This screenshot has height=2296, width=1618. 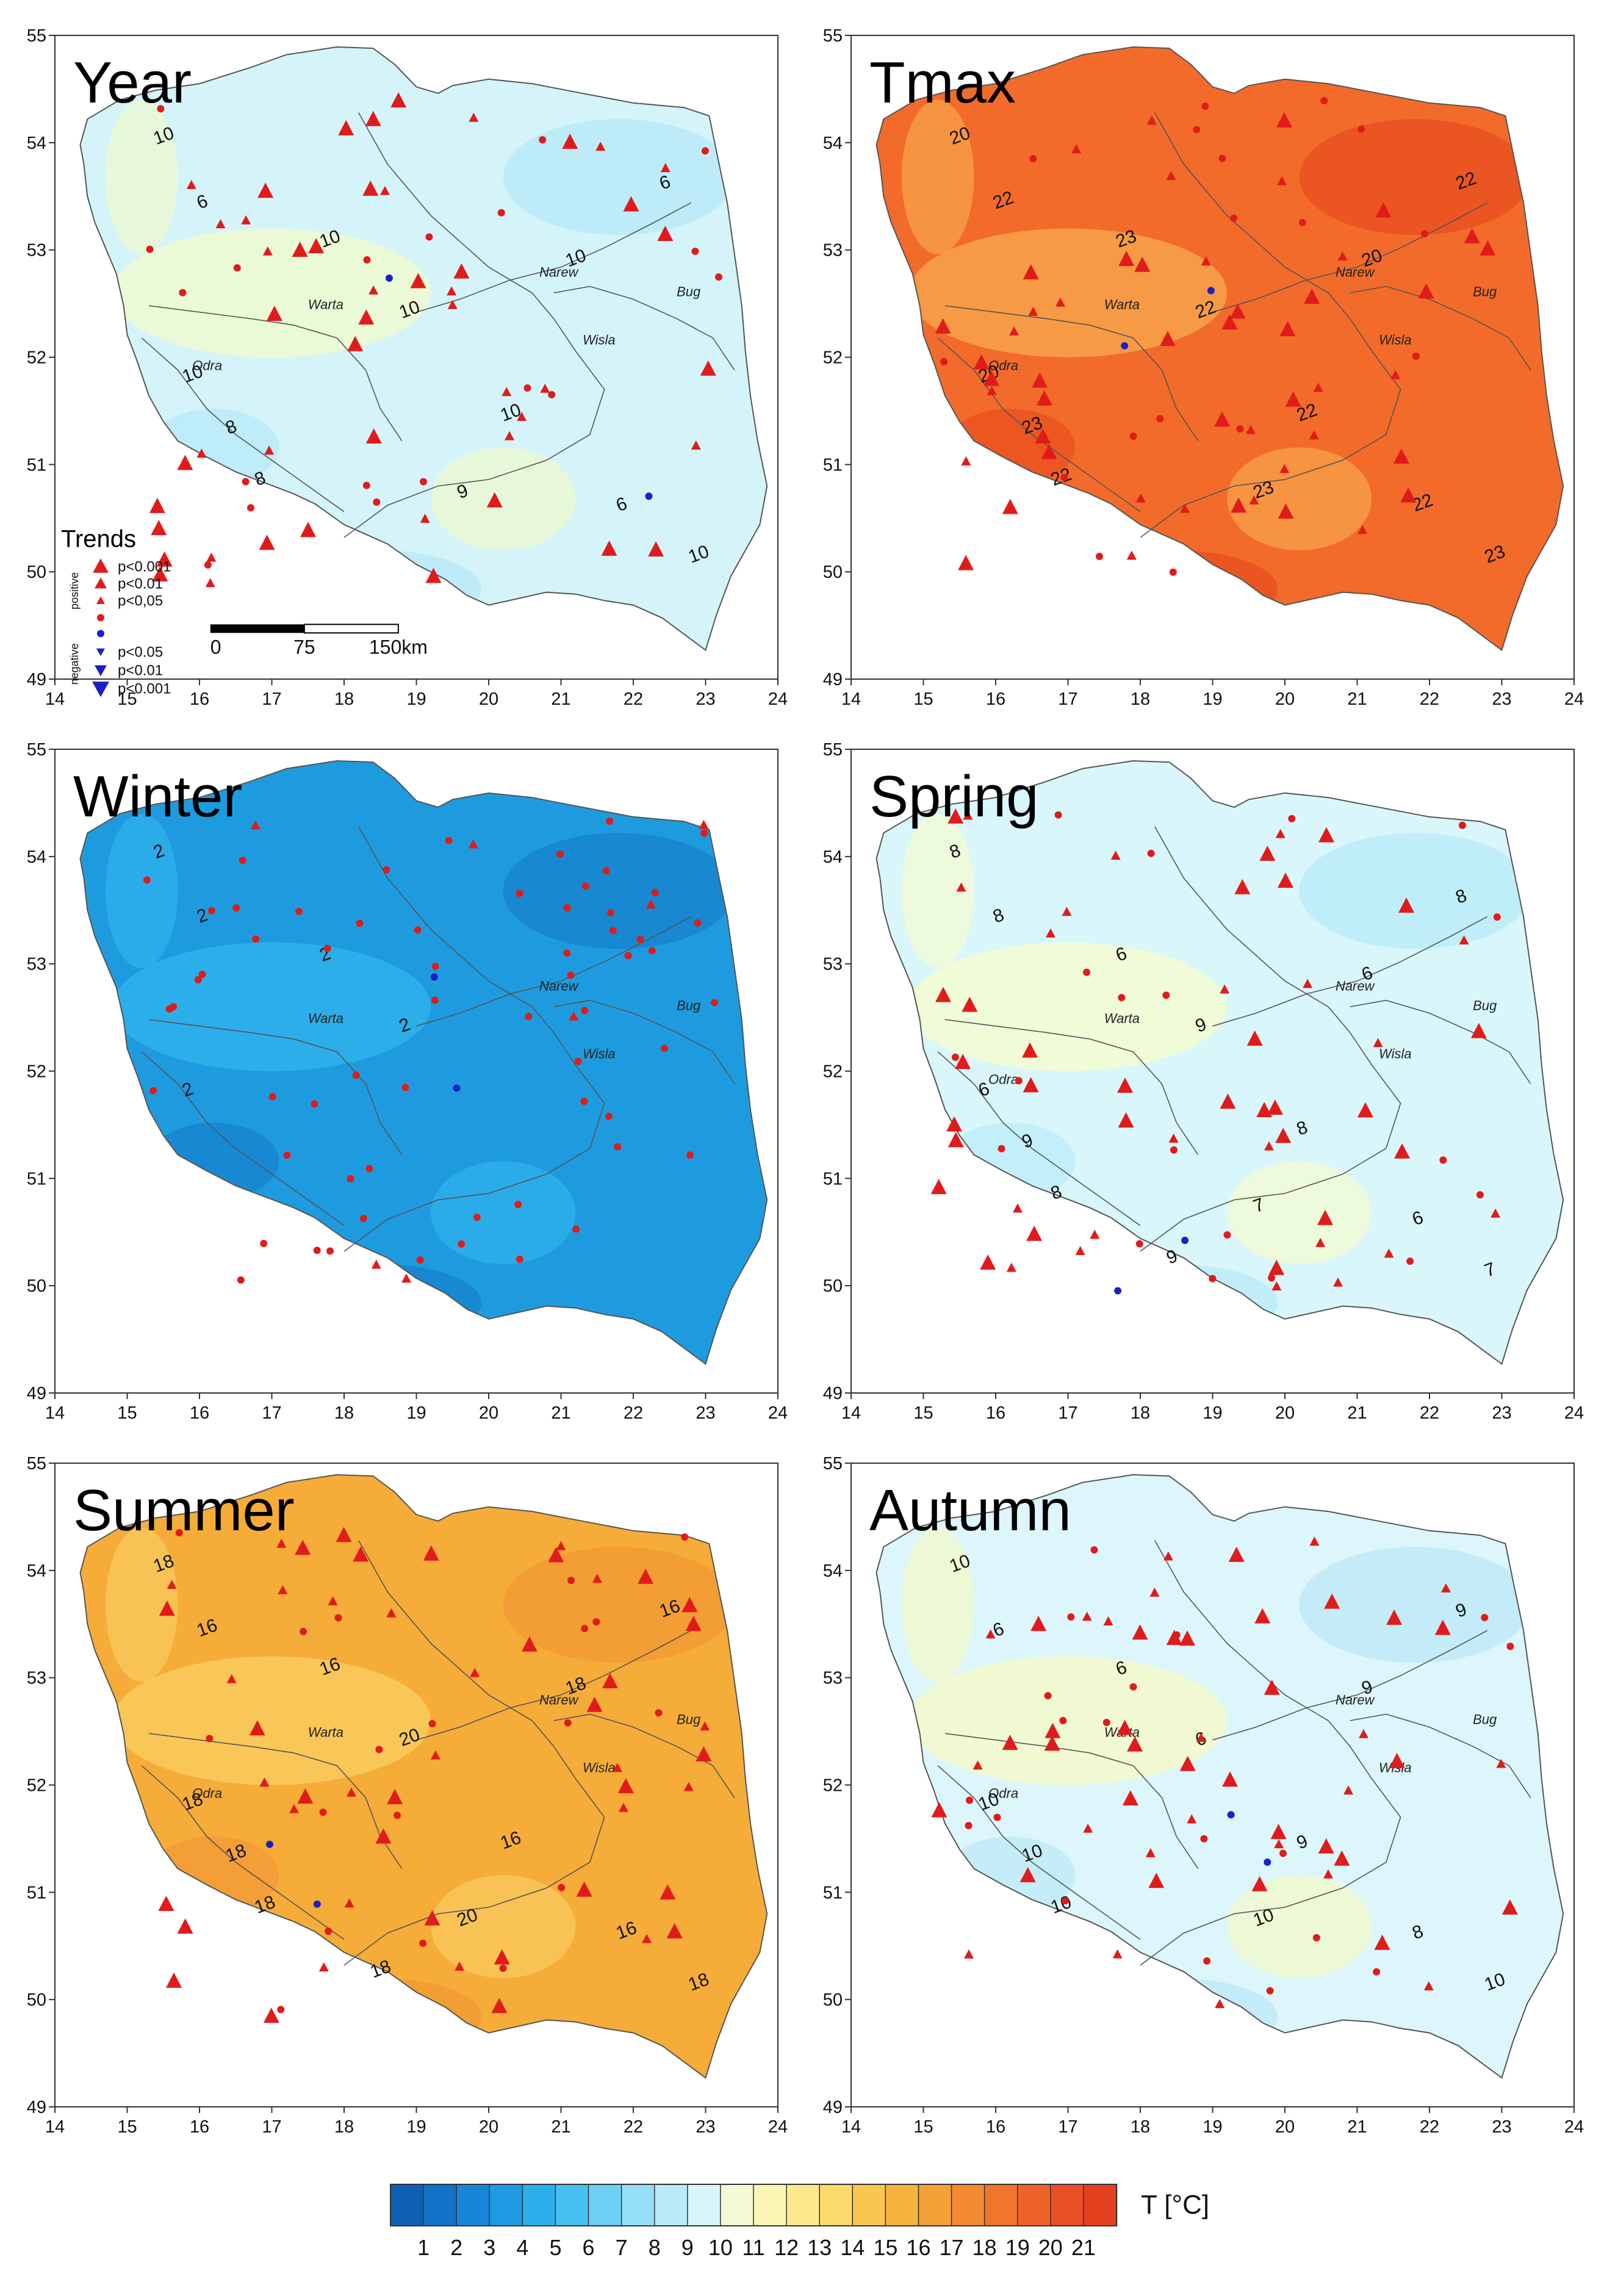 I want to click on colorbar-frame, so click(x=753, y=2205).